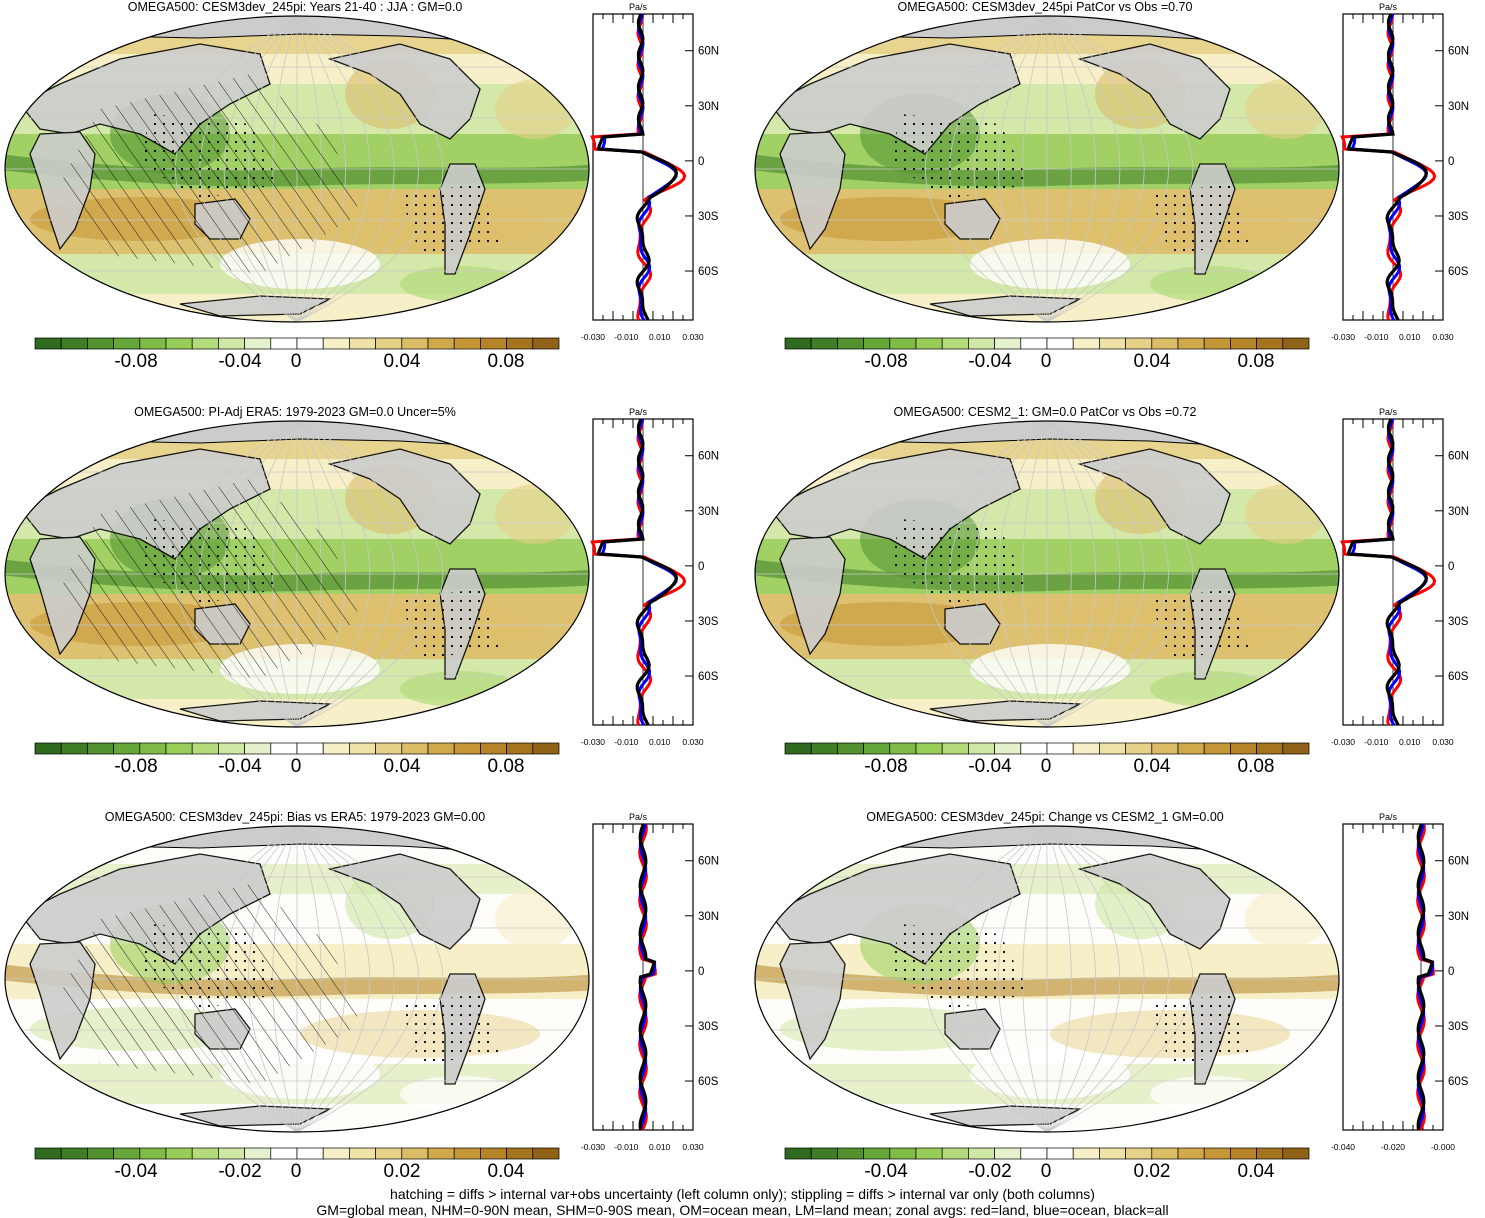  Describe the element at coordinates (637, 572) in the screenshot. I see `zonal-all-curve` at that location.